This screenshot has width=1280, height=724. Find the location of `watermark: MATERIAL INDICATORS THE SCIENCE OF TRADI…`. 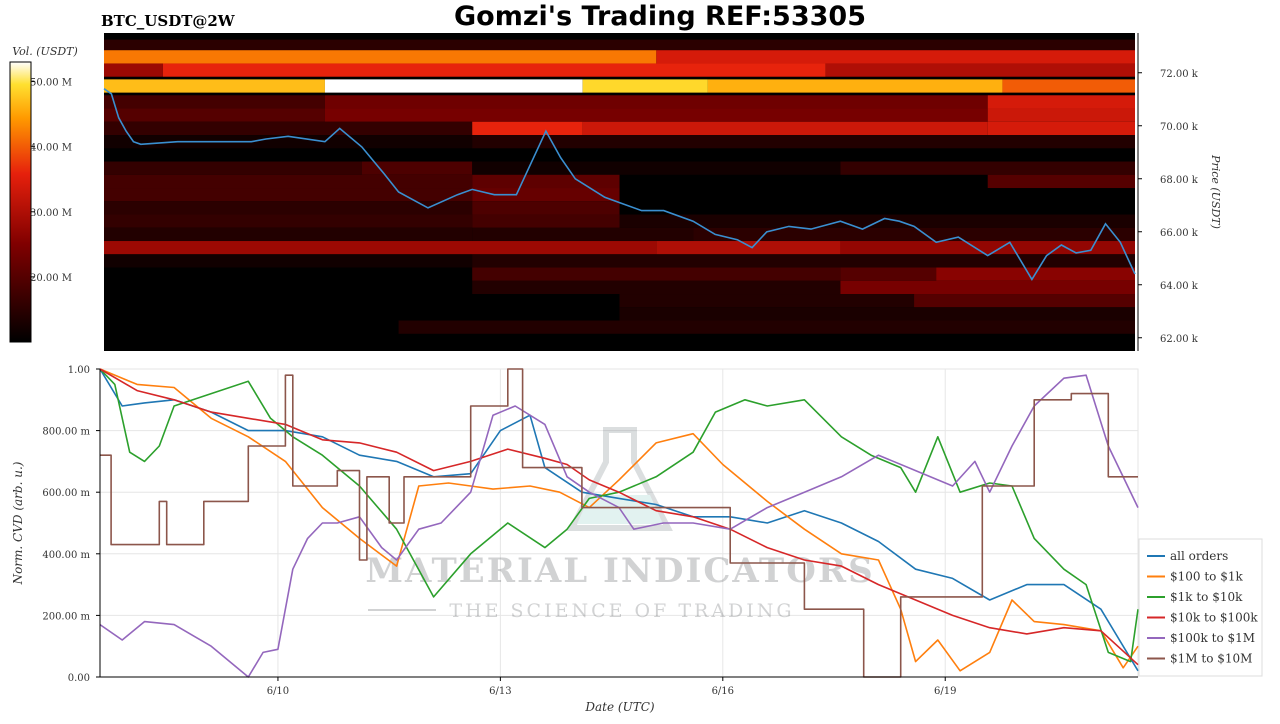

watermark: MATERIAL INDICATORS THE SCIENCE OF TRADI… is located at coordinates (619, 524).